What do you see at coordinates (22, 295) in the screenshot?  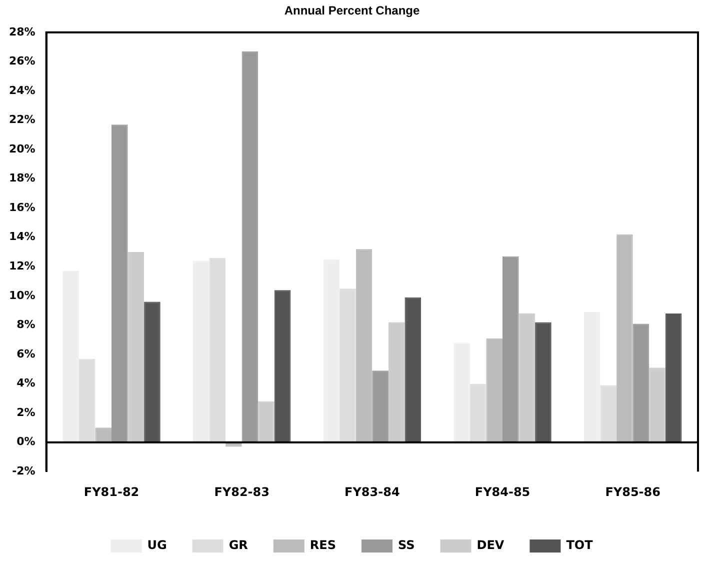 I see `y-tick-label: 10%` at bounding box center [22, 295].